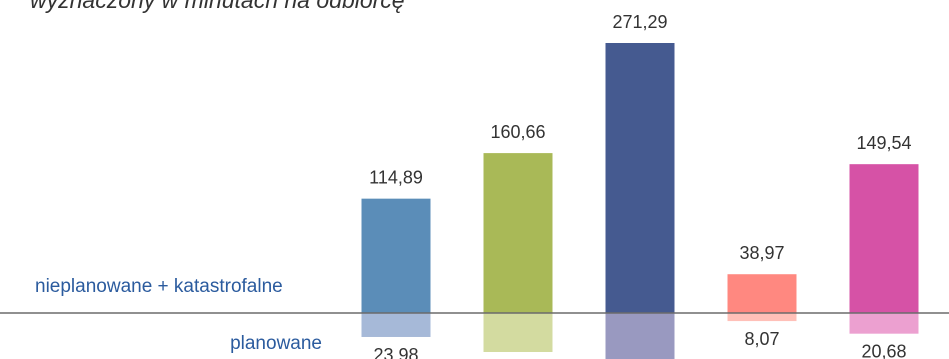 The image size is (949, 359). Describe the element at coordinates (276, 344) in the screenshot. I see `series-label-planned: planowane` at that location.